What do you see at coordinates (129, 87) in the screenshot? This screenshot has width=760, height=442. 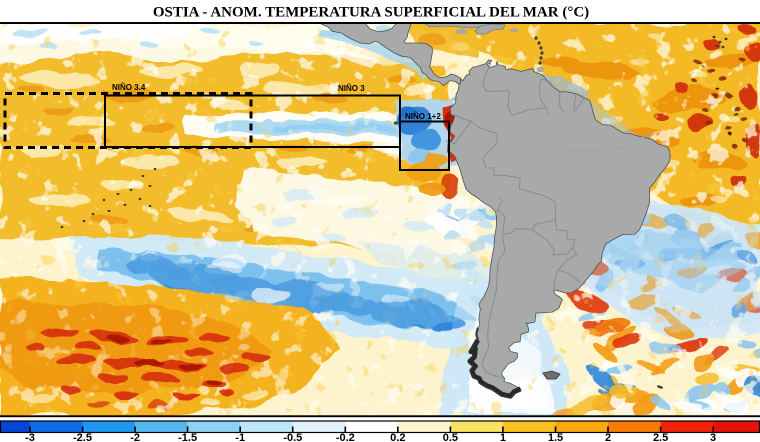 I see `svg-text: NIÑO 3.4` at bounding box center [129, 87].